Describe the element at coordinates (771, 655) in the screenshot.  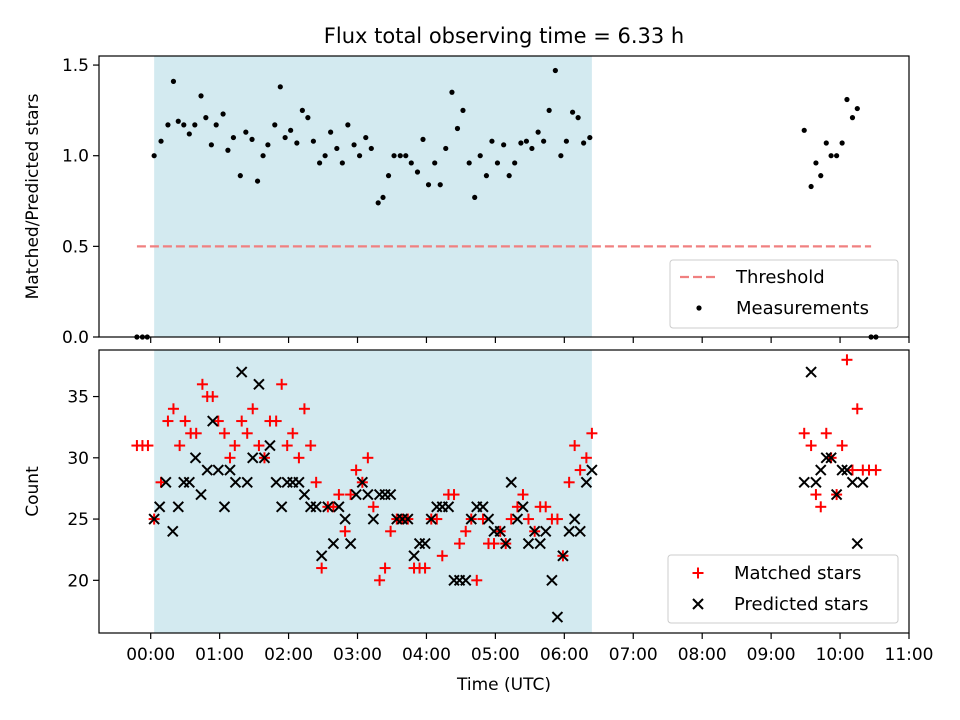
I see `x-tick-label: 09:00` at that location.